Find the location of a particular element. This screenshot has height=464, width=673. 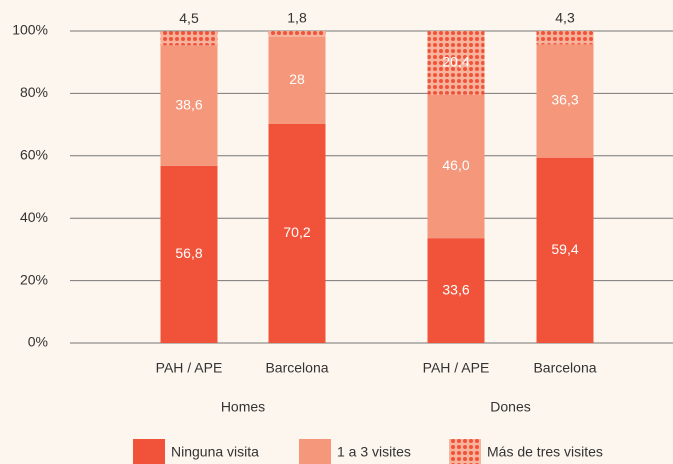

legend-label: 1 a 3 visites is located at coordinates (374, 452).